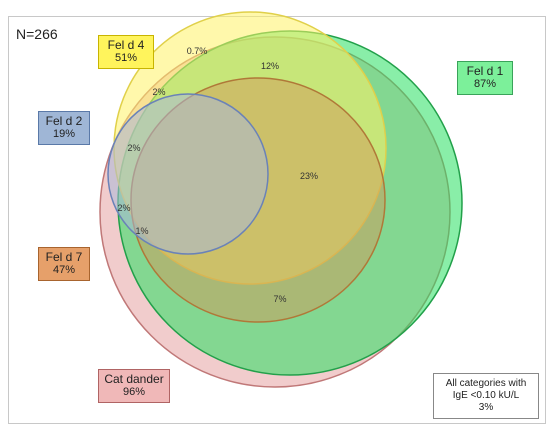  What do you see at coordinates (188, 174) in the screenshot?
I see `fel-d-2-circle` at bounding box center [188, 174].